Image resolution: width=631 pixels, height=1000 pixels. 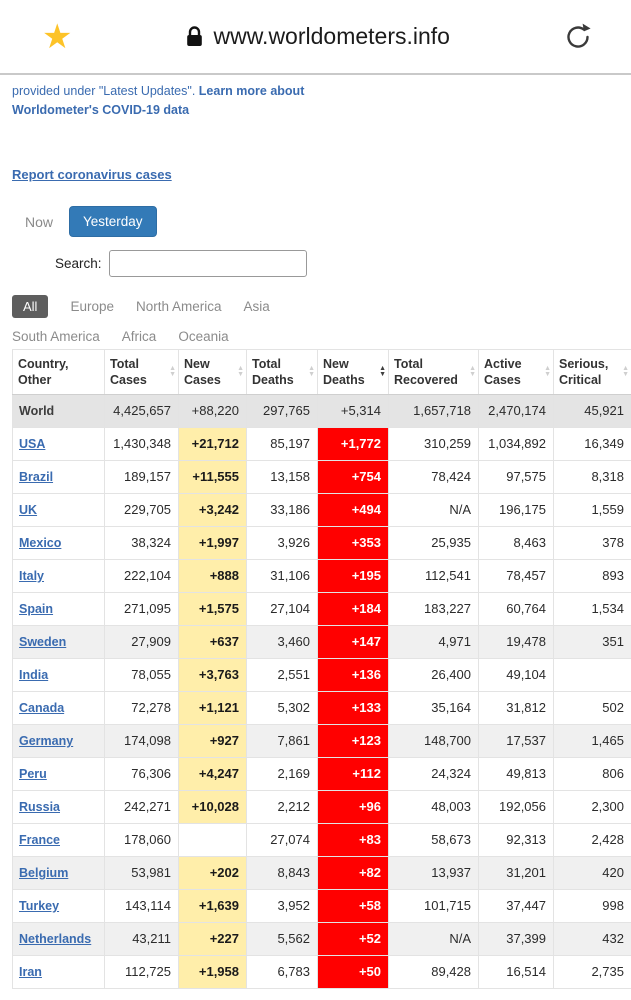 What do you see at coordinates (282, 372) in the screenshot?
I see `column-header-total-deaths: Total Deaths ▲ ▼` at bounding box center [282, 372].